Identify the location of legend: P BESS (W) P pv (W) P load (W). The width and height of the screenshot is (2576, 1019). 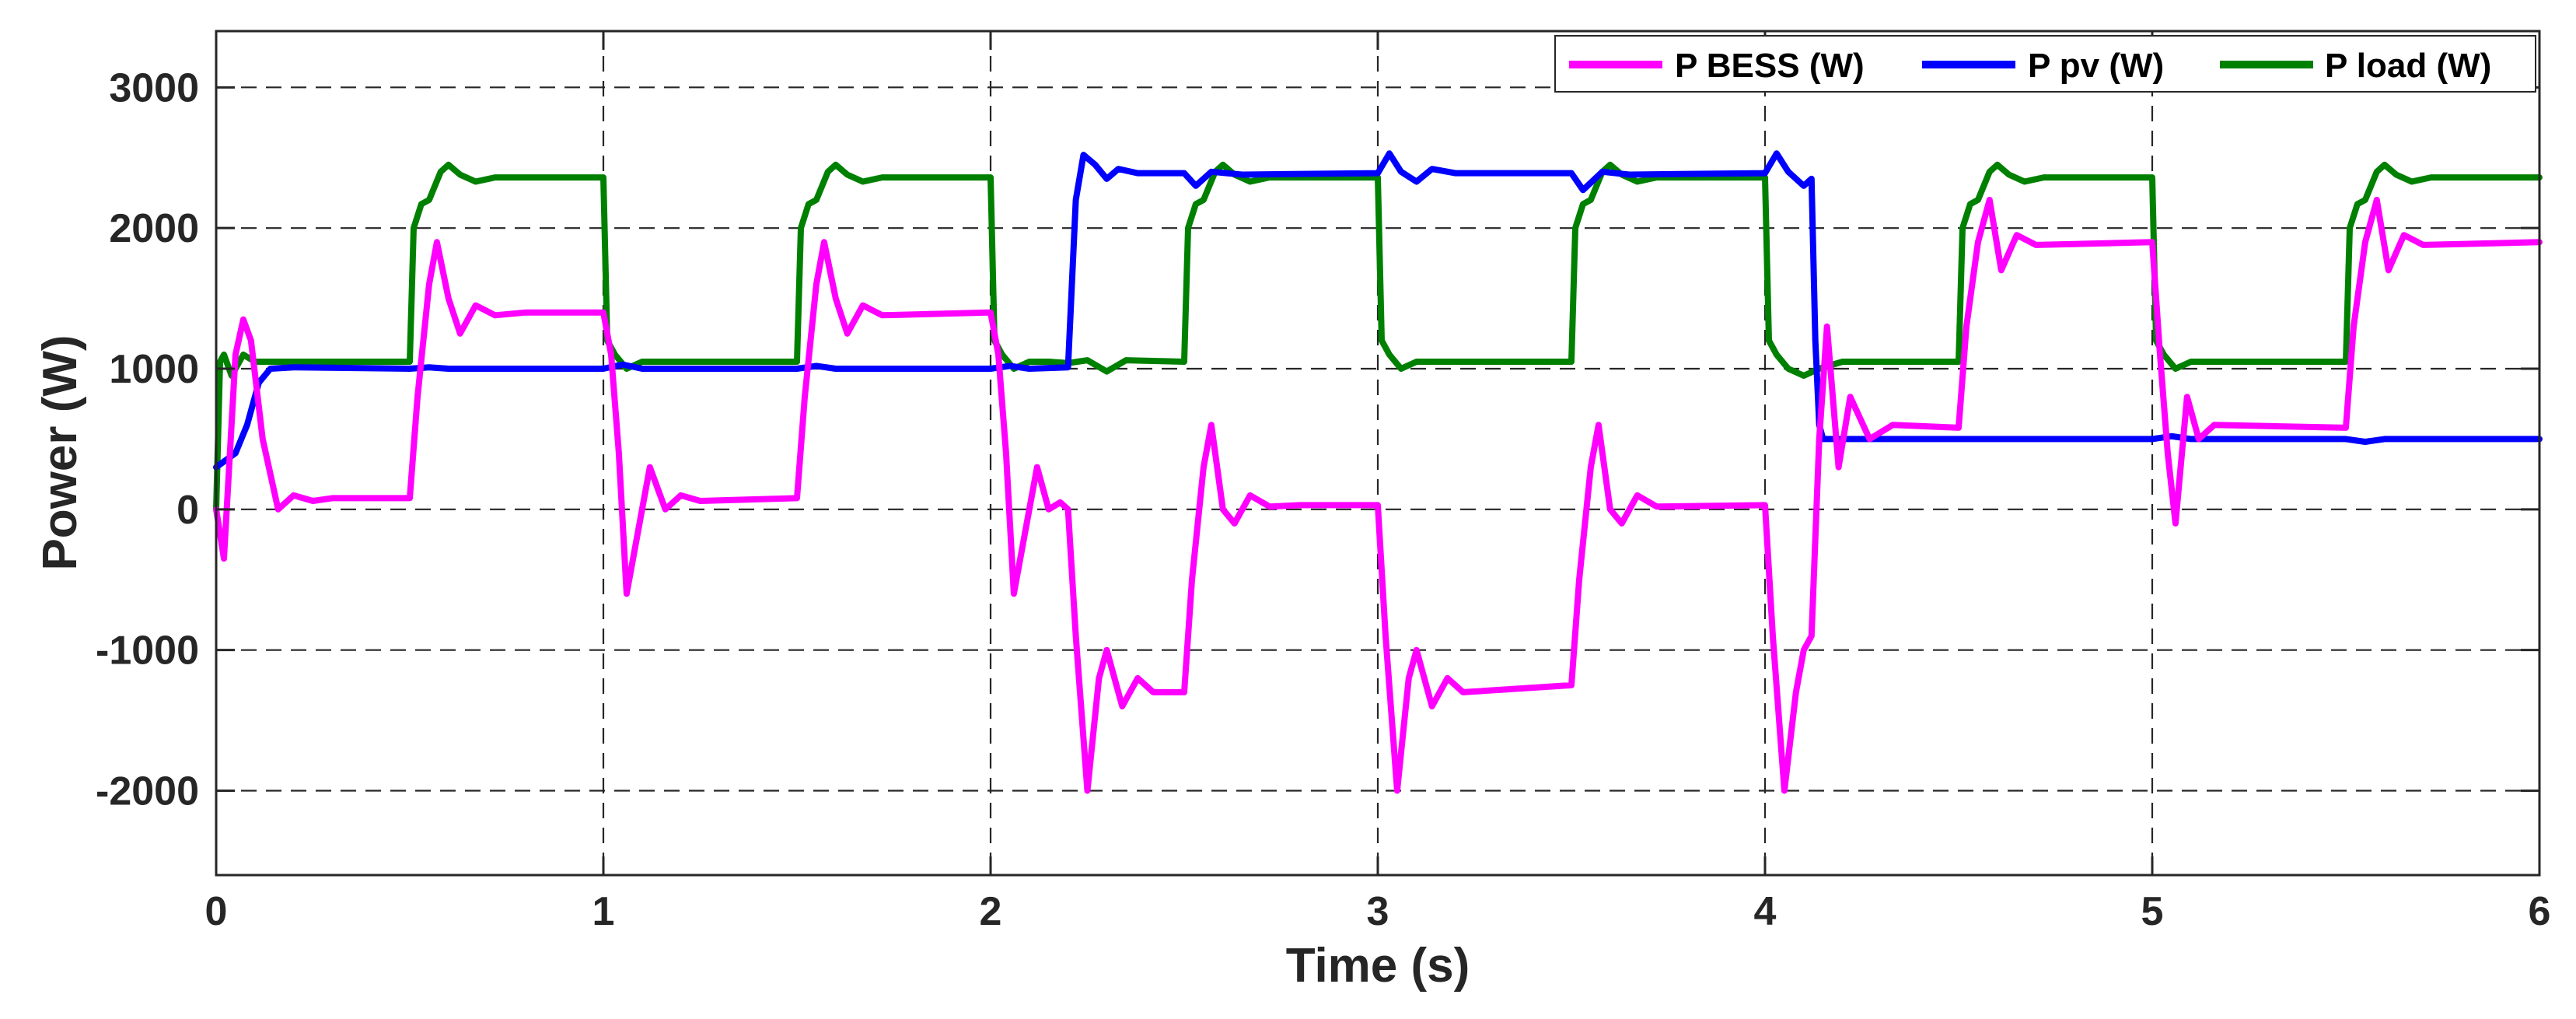
(2045, 64).